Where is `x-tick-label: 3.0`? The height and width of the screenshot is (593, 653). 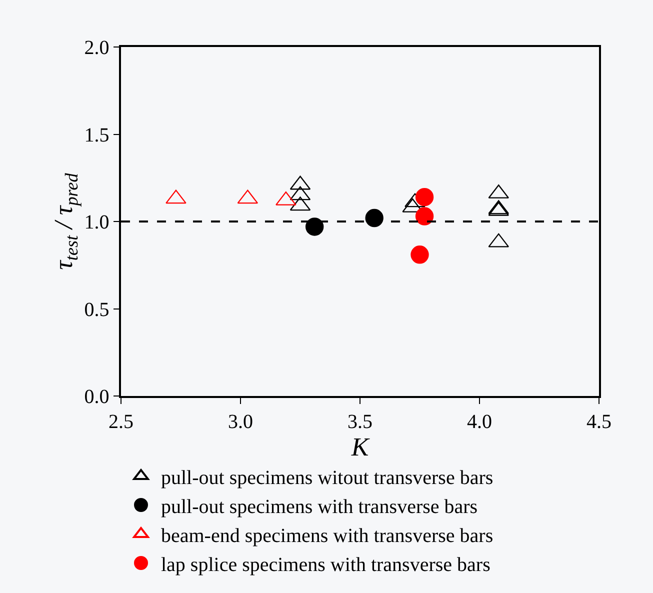 x-tick-label: 3.0 is located at coordinates (240, 421).